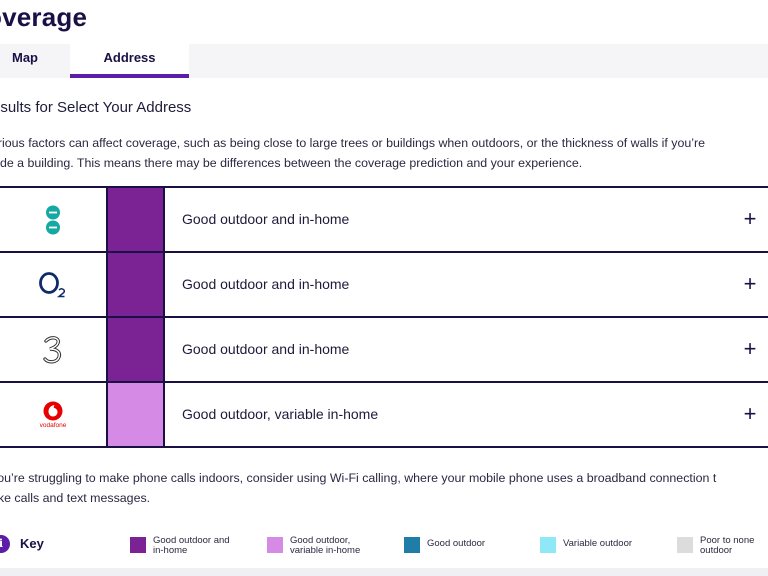  Describe the element at coordinates (598, 543) in the screenshot. I see `legend-label: Variable outdoor` at that location.